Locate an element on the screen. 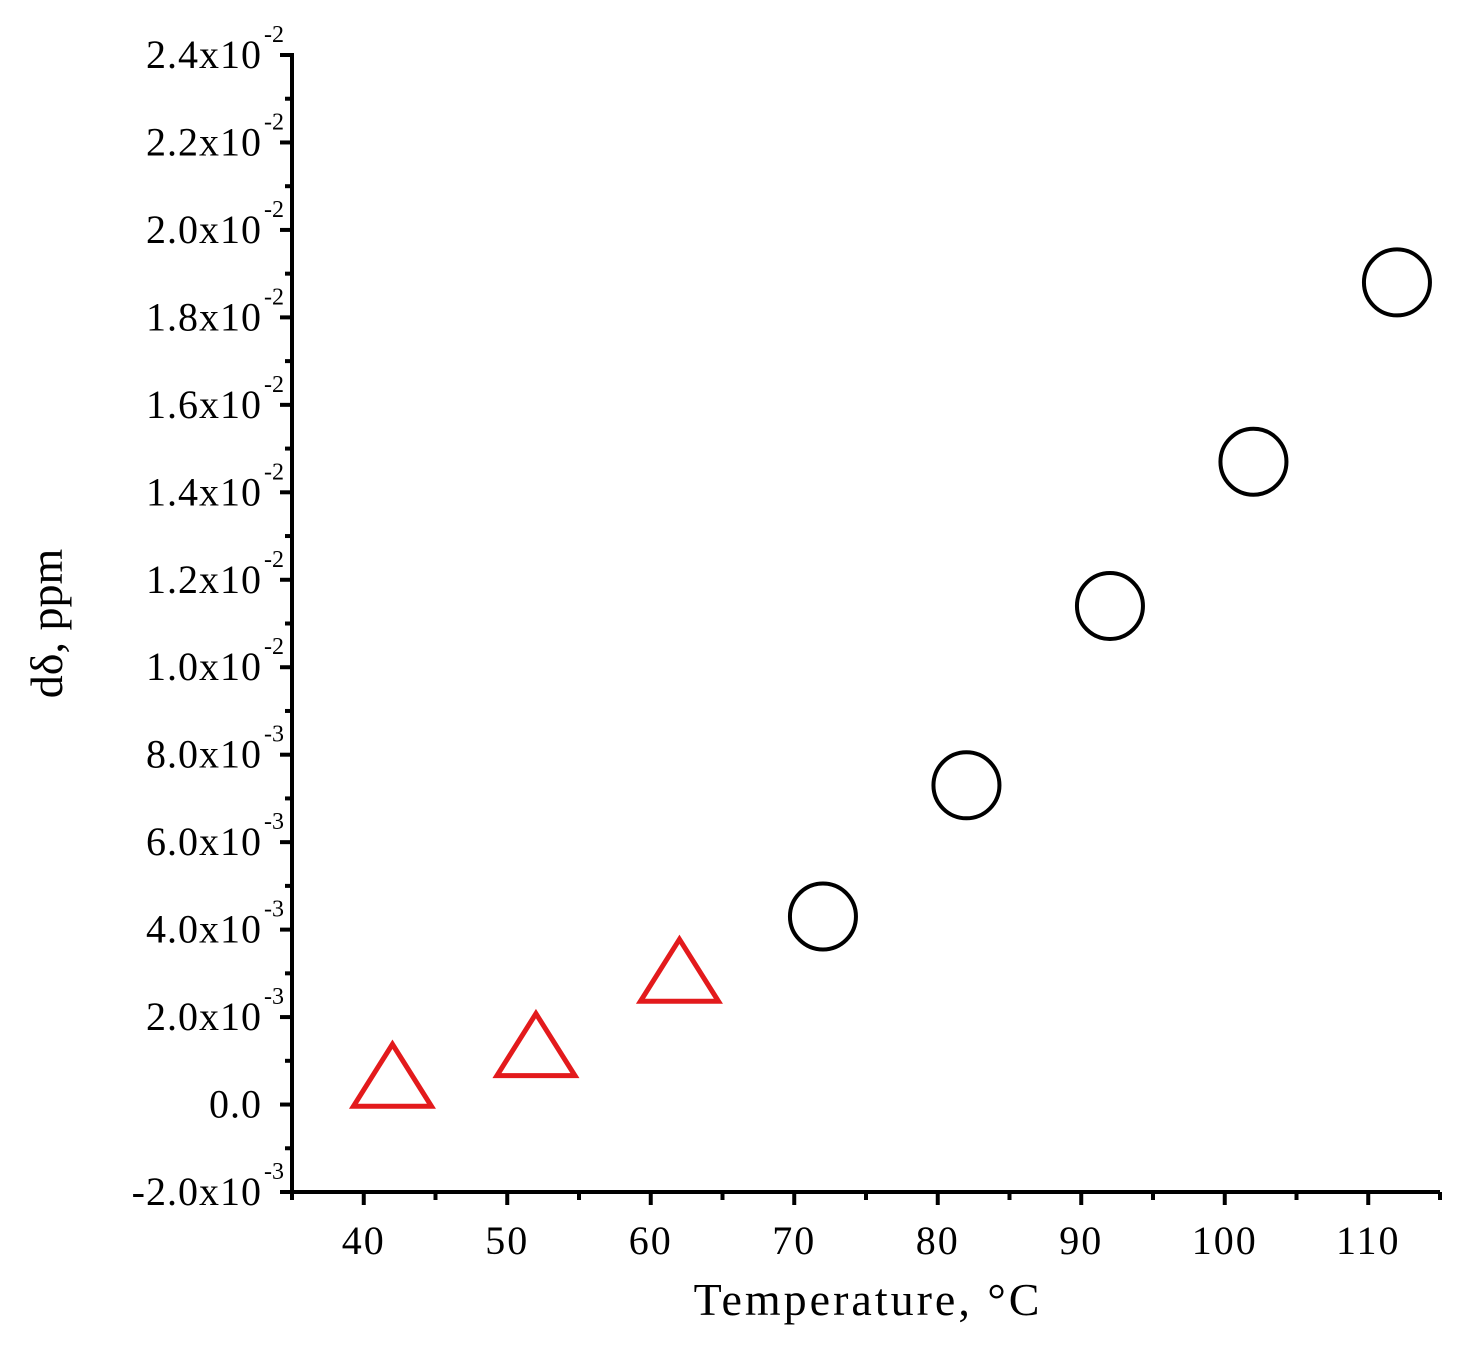 This screenshot has height=1348, width=1480. y-tick-label: 2.4x10 is located at coordinates (204, 54).